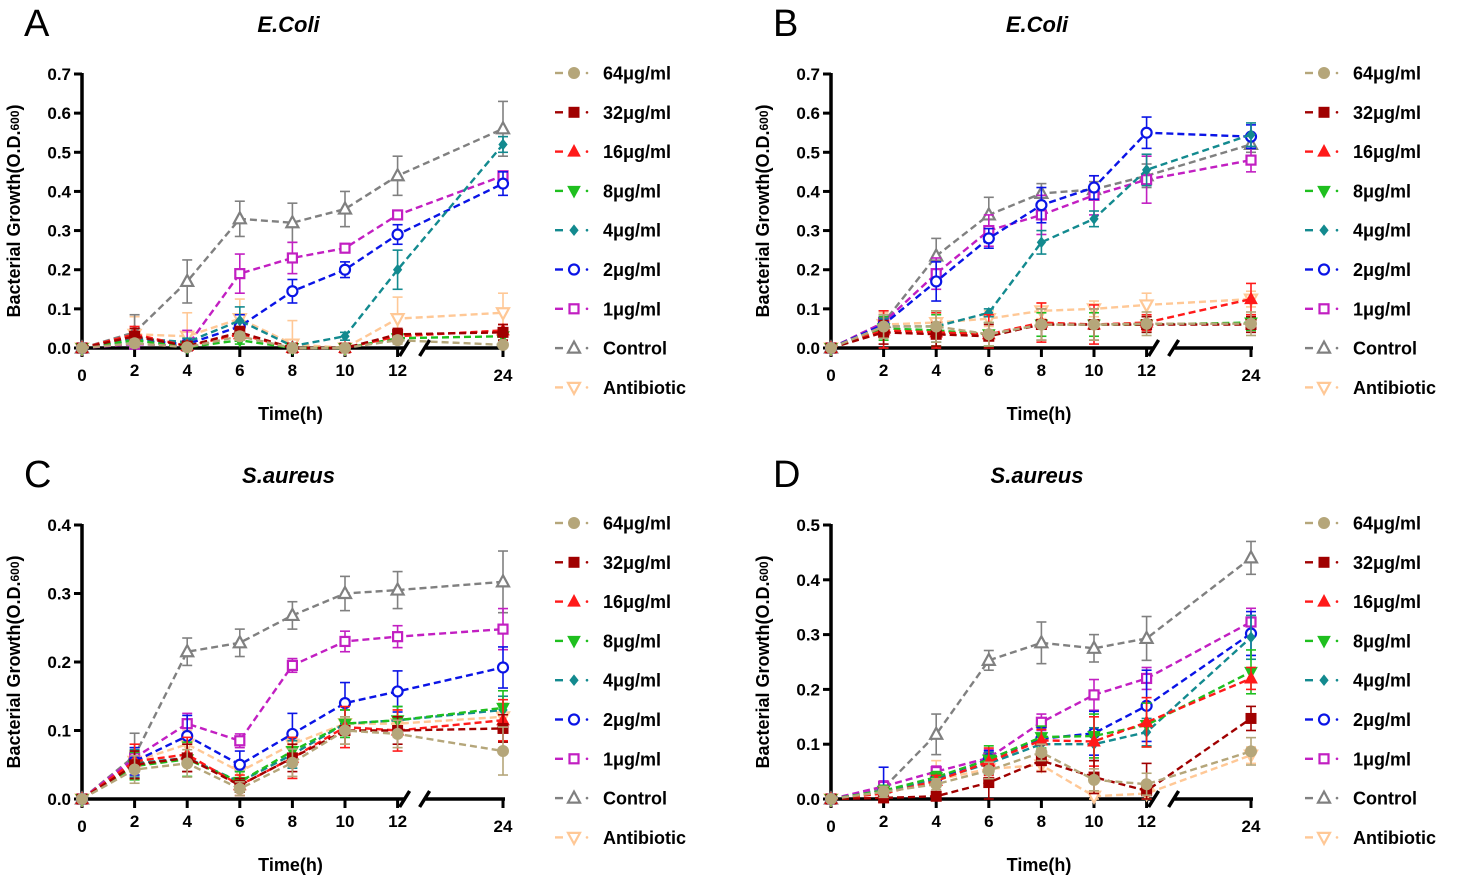  Describe the element at coordinates (830, 826) in the screenshot. I see `x-tick-label: 0` at that location.